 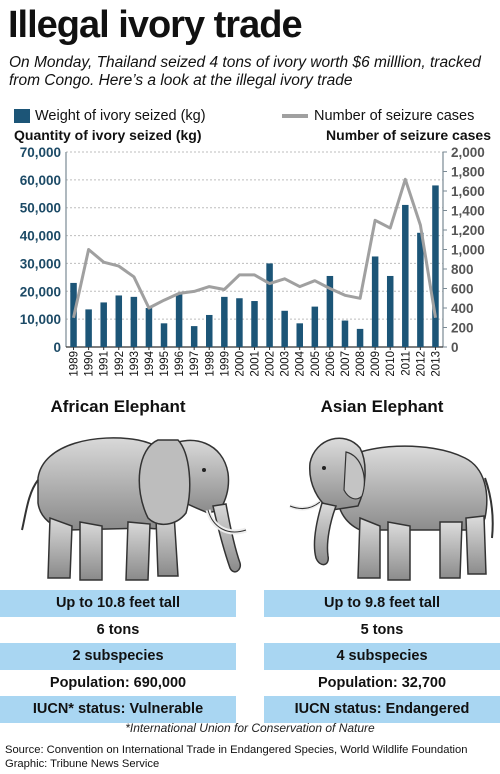 What do you see at coordinates (295, 116) in the screenshot?
I see `legend-line-swatch` at bounding box center [295, 116].